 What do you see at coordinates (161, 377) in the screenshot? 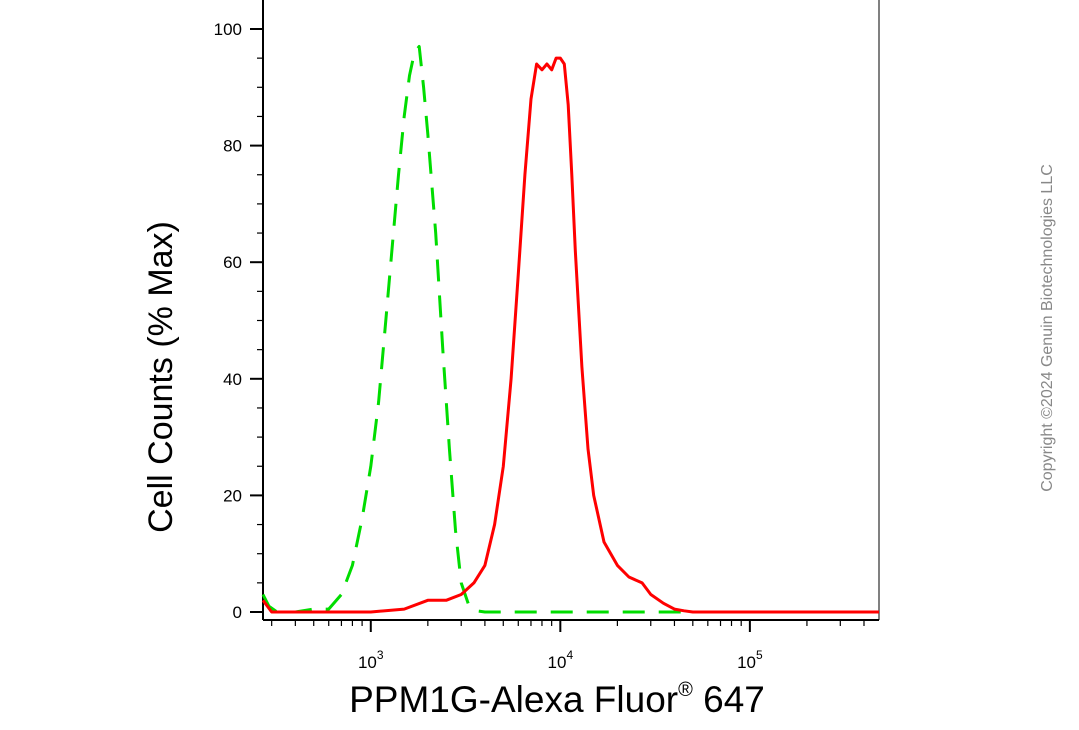
I see `y-axis-label: Cell Counts (% Max)` at bounding box center [161, 377].